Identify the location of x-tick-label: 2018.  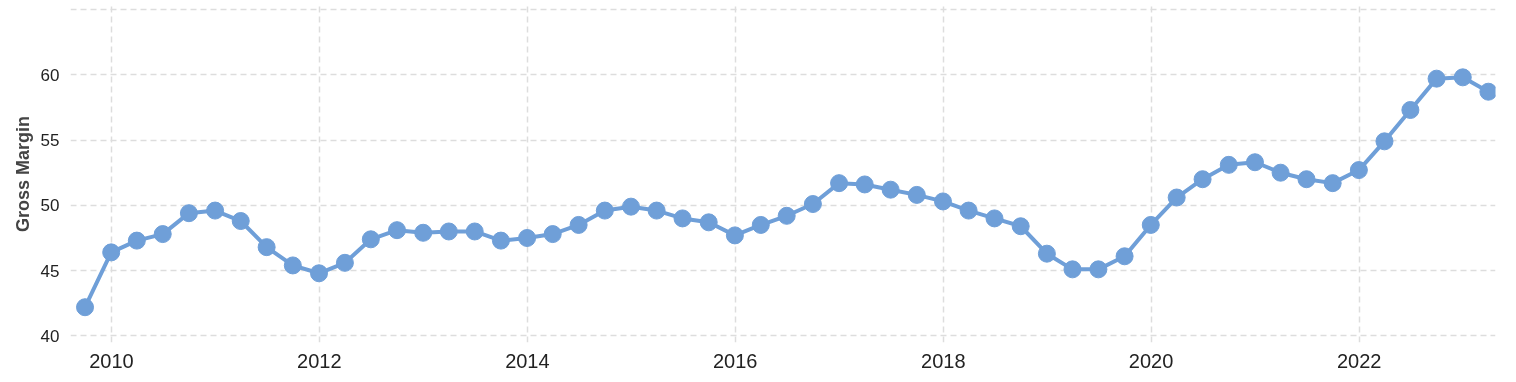
(943, 360).